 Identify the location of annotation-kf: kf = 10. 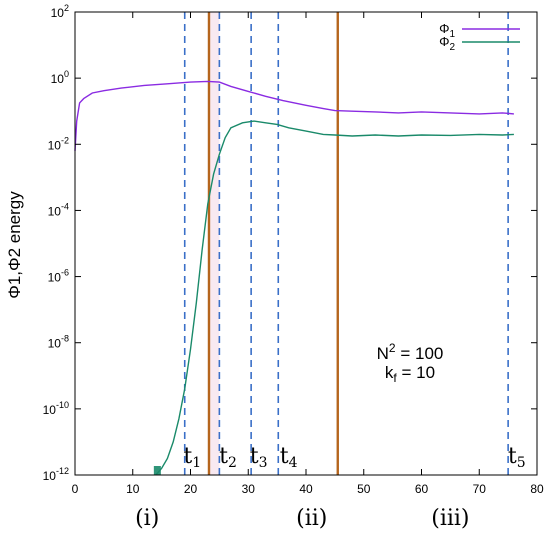
(410, 374).